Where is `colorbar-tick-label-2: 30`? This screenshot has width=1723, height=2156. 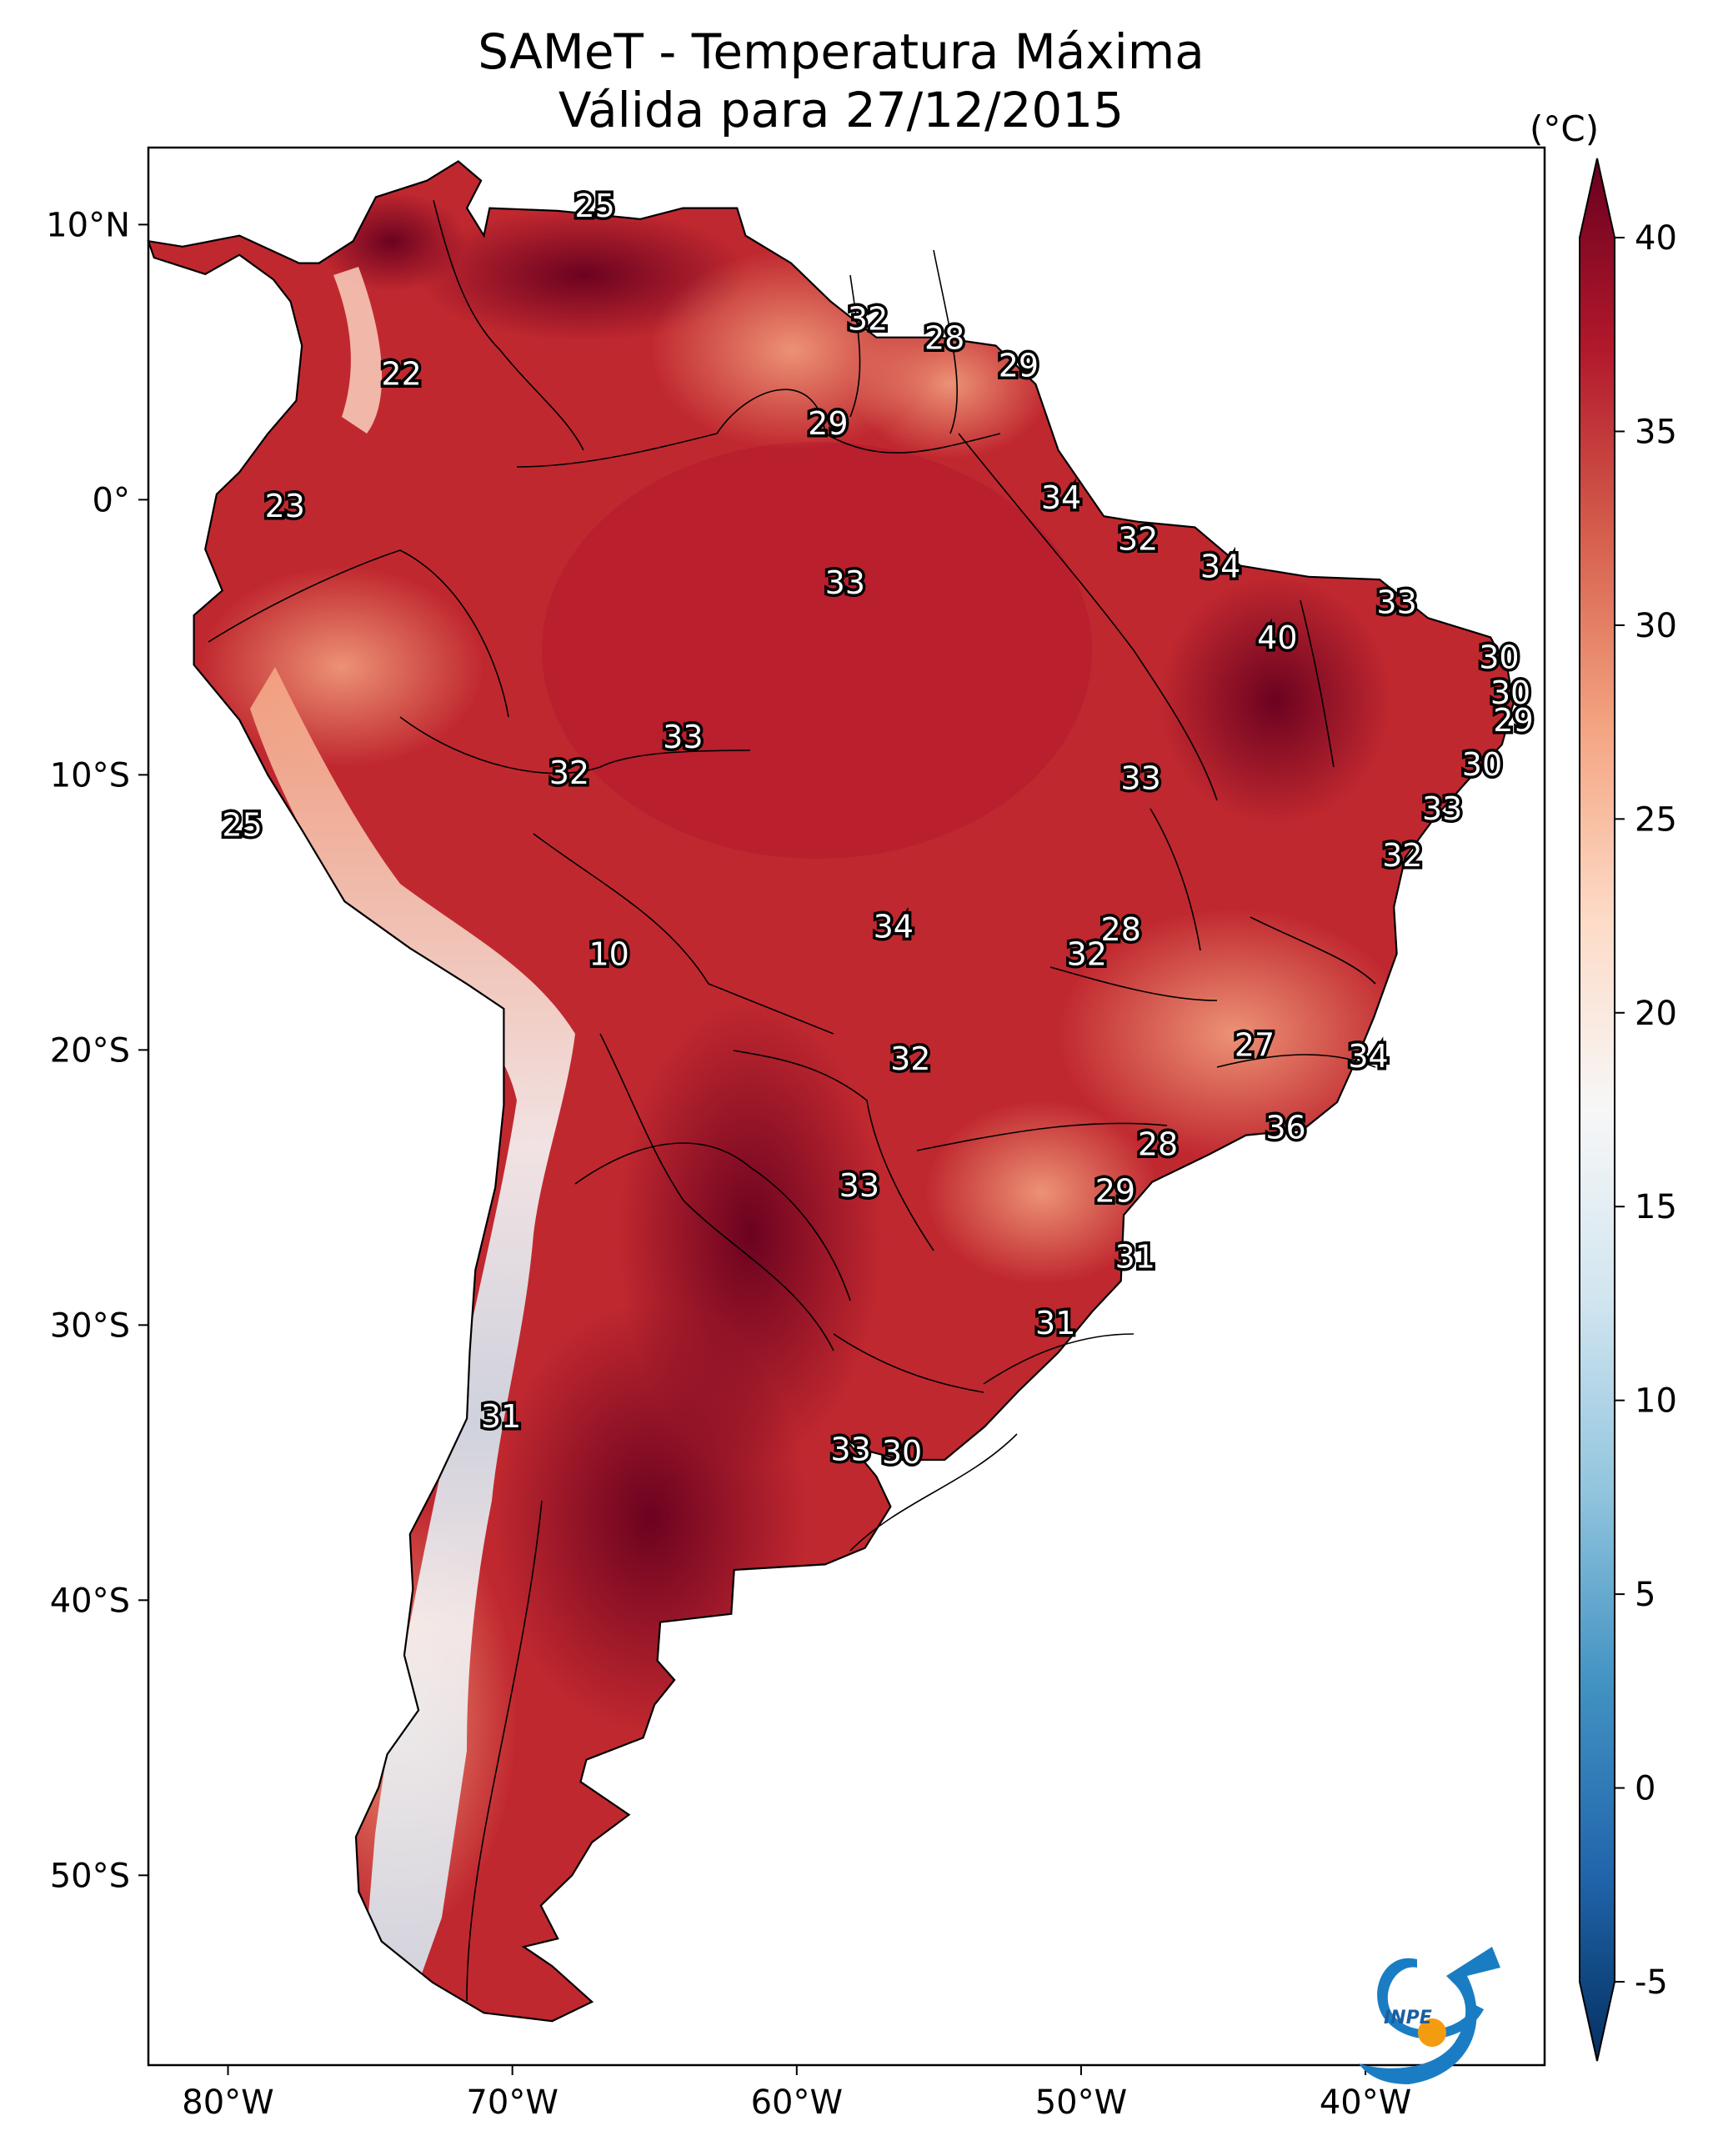 colorbar-tick-label-2: 30 is located at coordinates (1656, 626).